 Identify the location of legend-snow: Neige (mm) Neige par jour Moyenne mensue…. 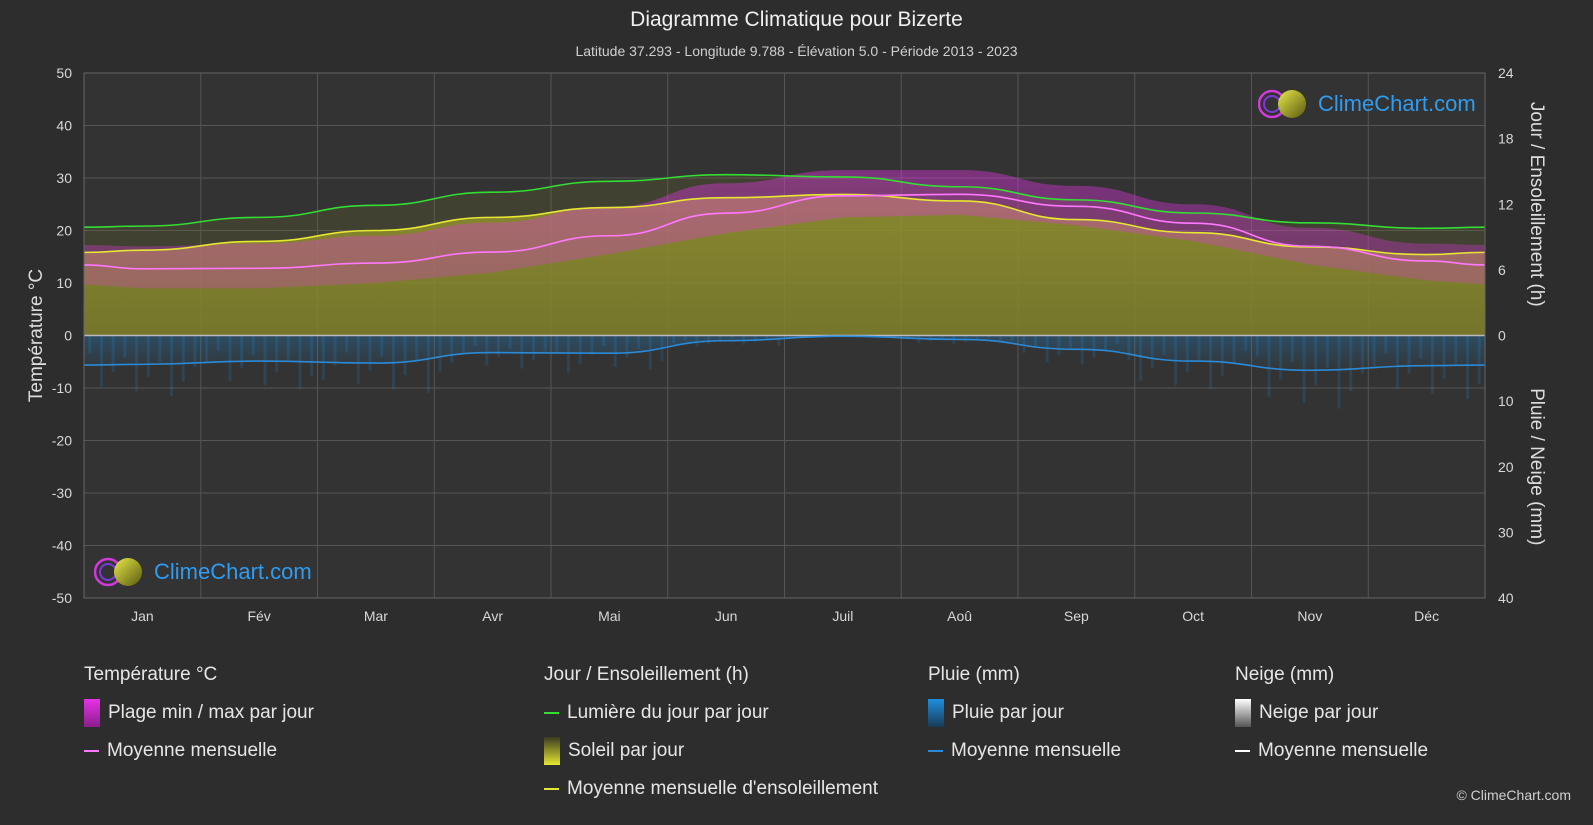
(1331, 720).